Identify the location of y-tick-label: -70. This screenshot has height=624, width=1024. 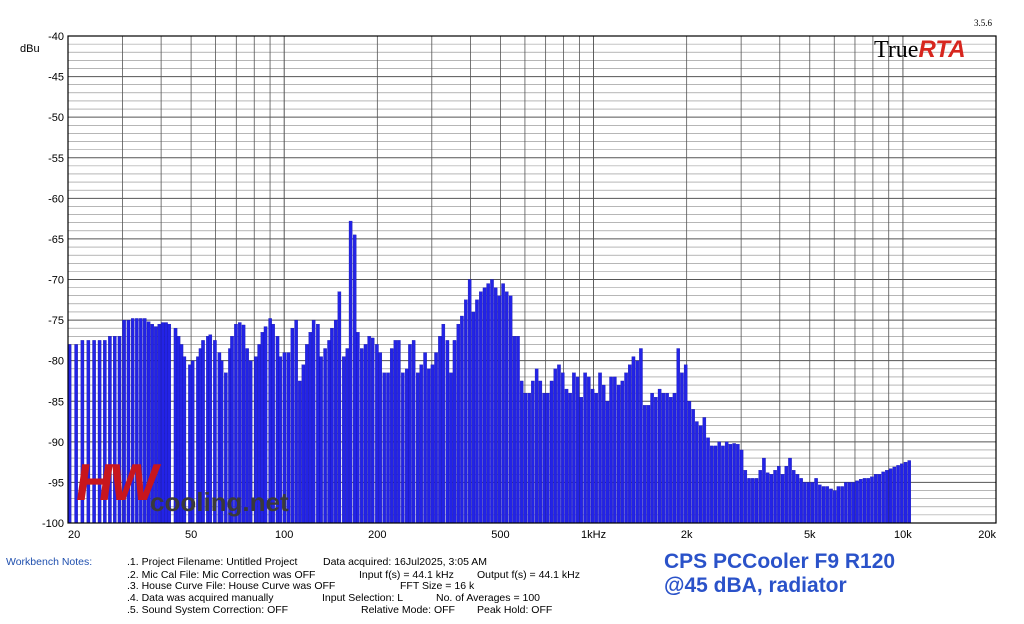
(56, 281).